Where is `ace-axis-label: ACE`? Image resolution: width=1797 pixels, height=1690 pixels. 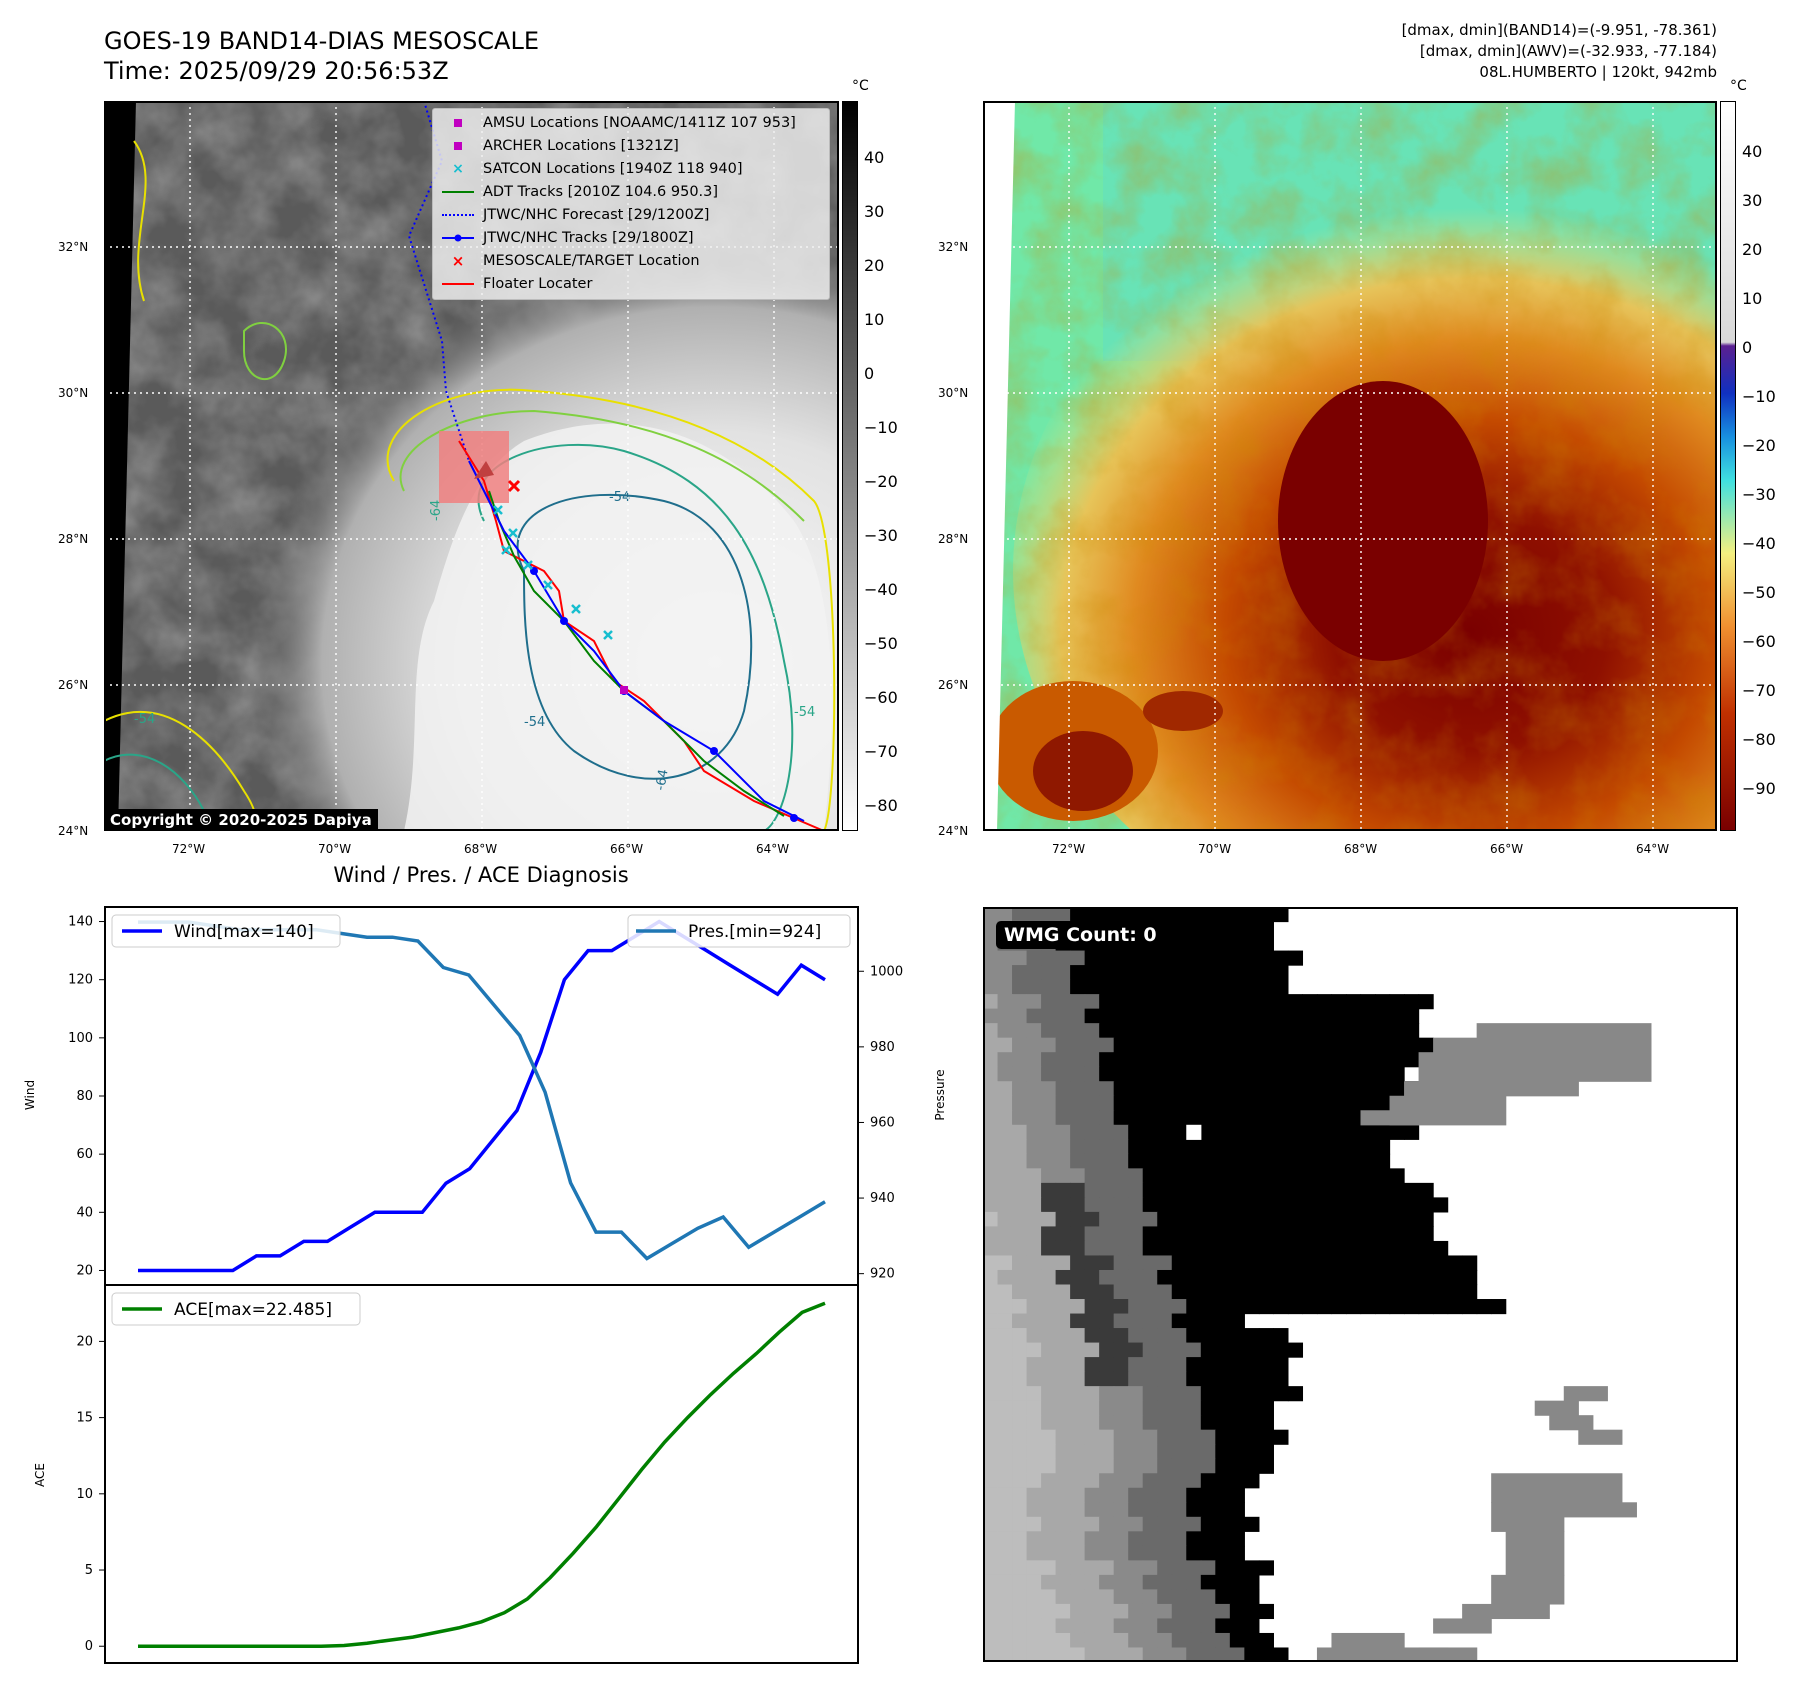 ace-axis-label: ACE is located at coordinates (40, 1475).